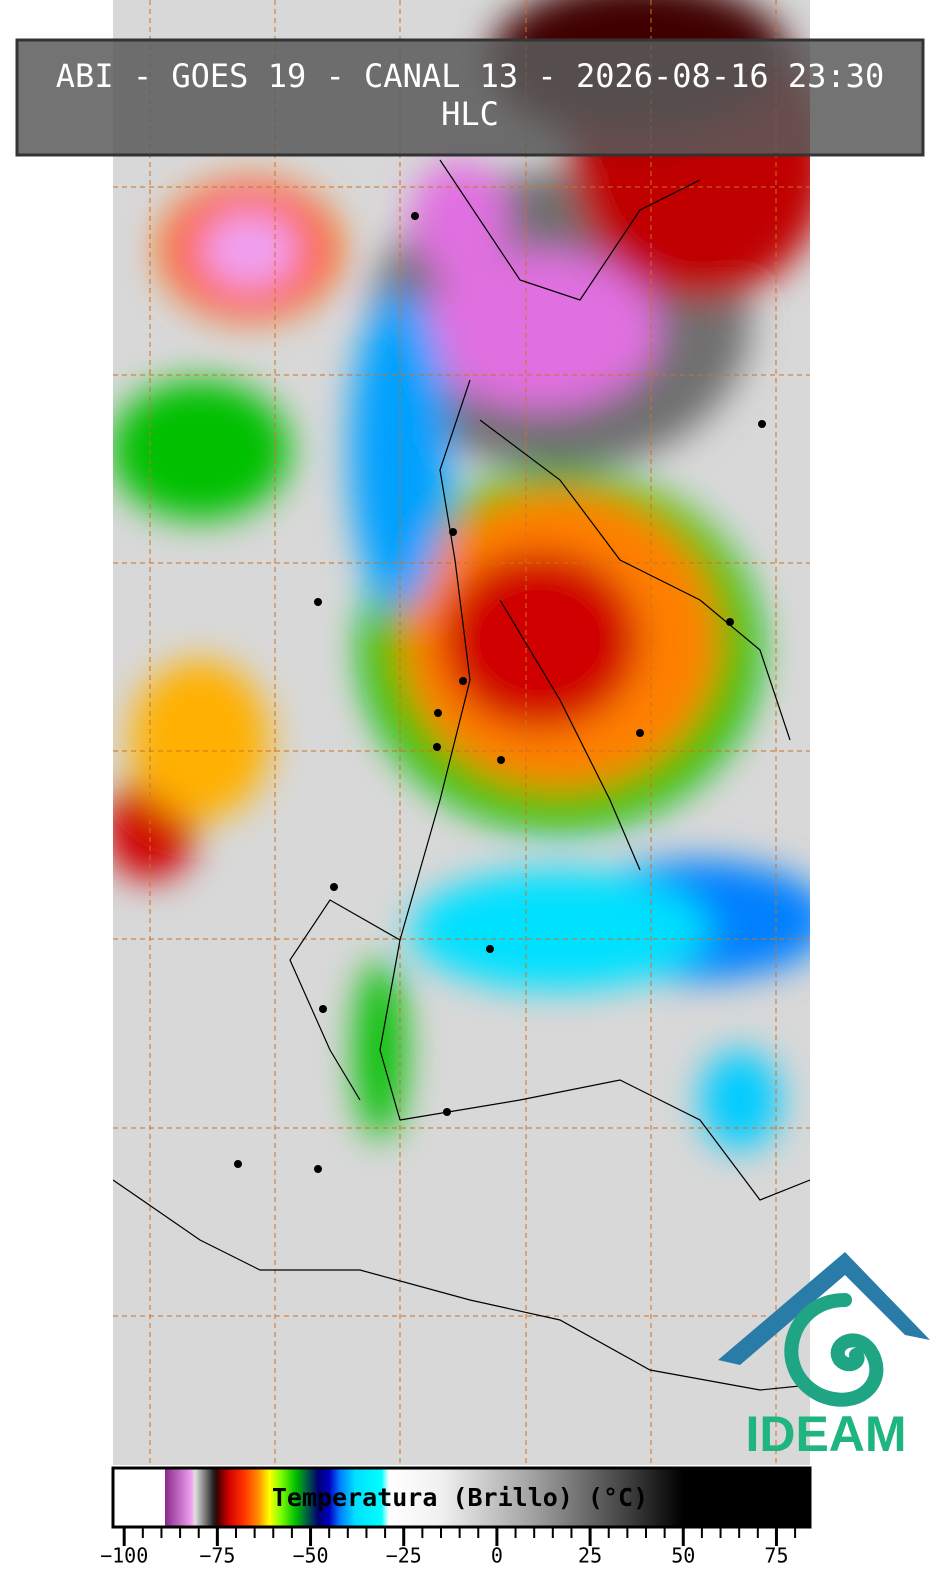 This screenshot has height=1577, width=945. What do you see at coordinates (470, 114) in the screenshot?
I see `subtitle: HLC` at bounding box center [470, 114].